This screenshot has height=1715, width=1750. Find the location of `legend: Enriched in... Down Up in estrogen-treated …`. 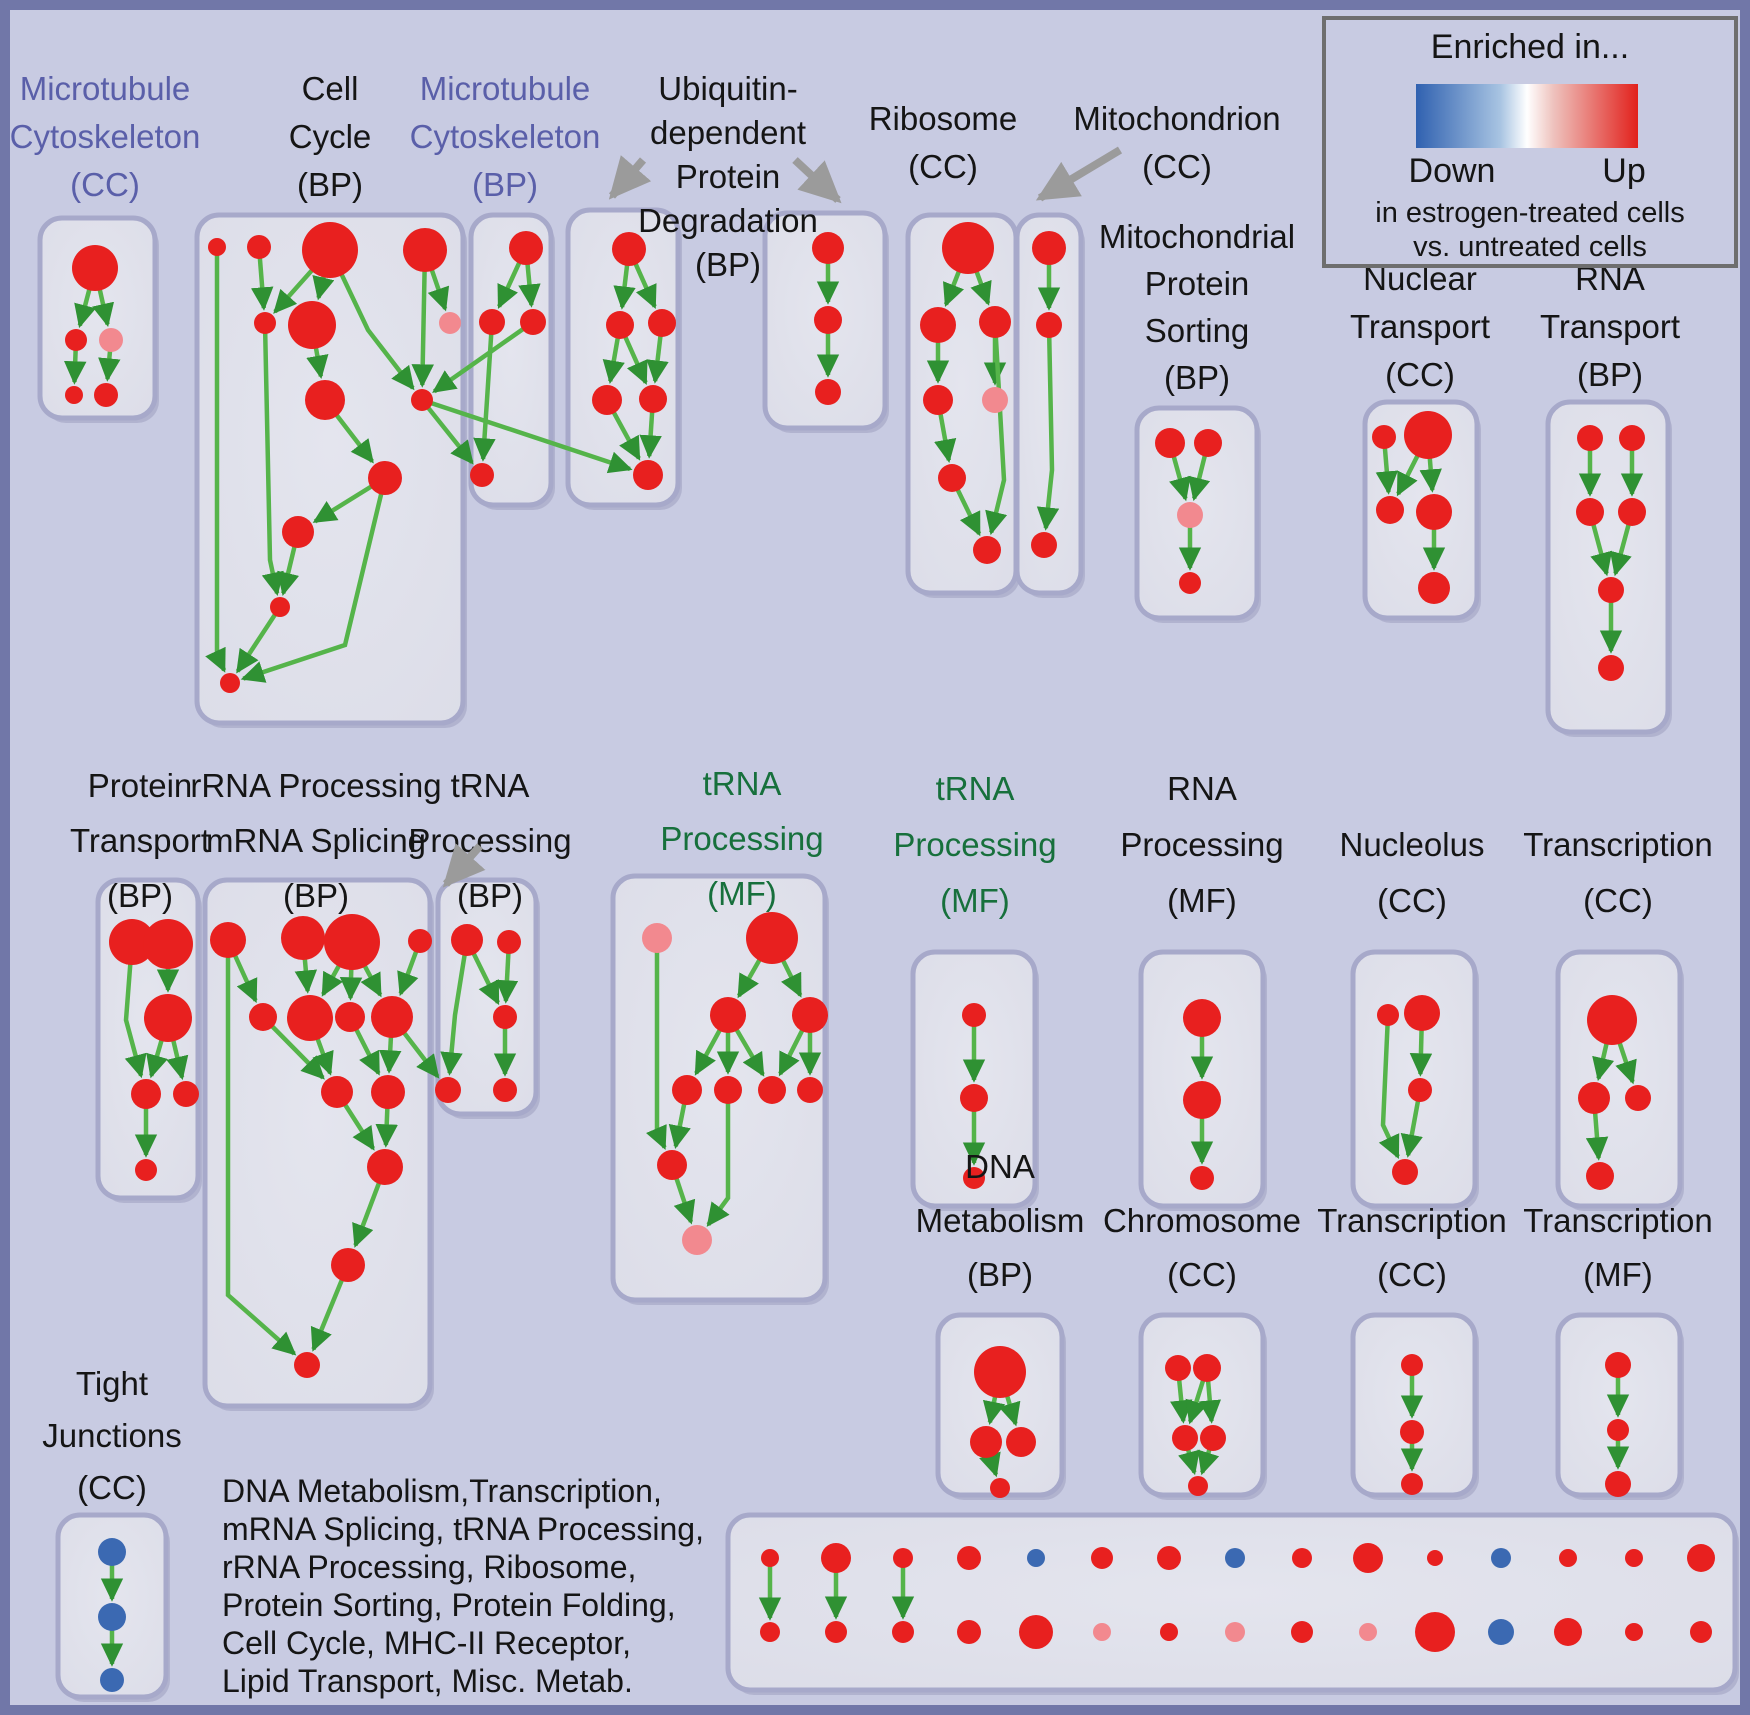

legend: Enriched in... Down Up in estrogen-treated … is located at coordinates (1530, 142).